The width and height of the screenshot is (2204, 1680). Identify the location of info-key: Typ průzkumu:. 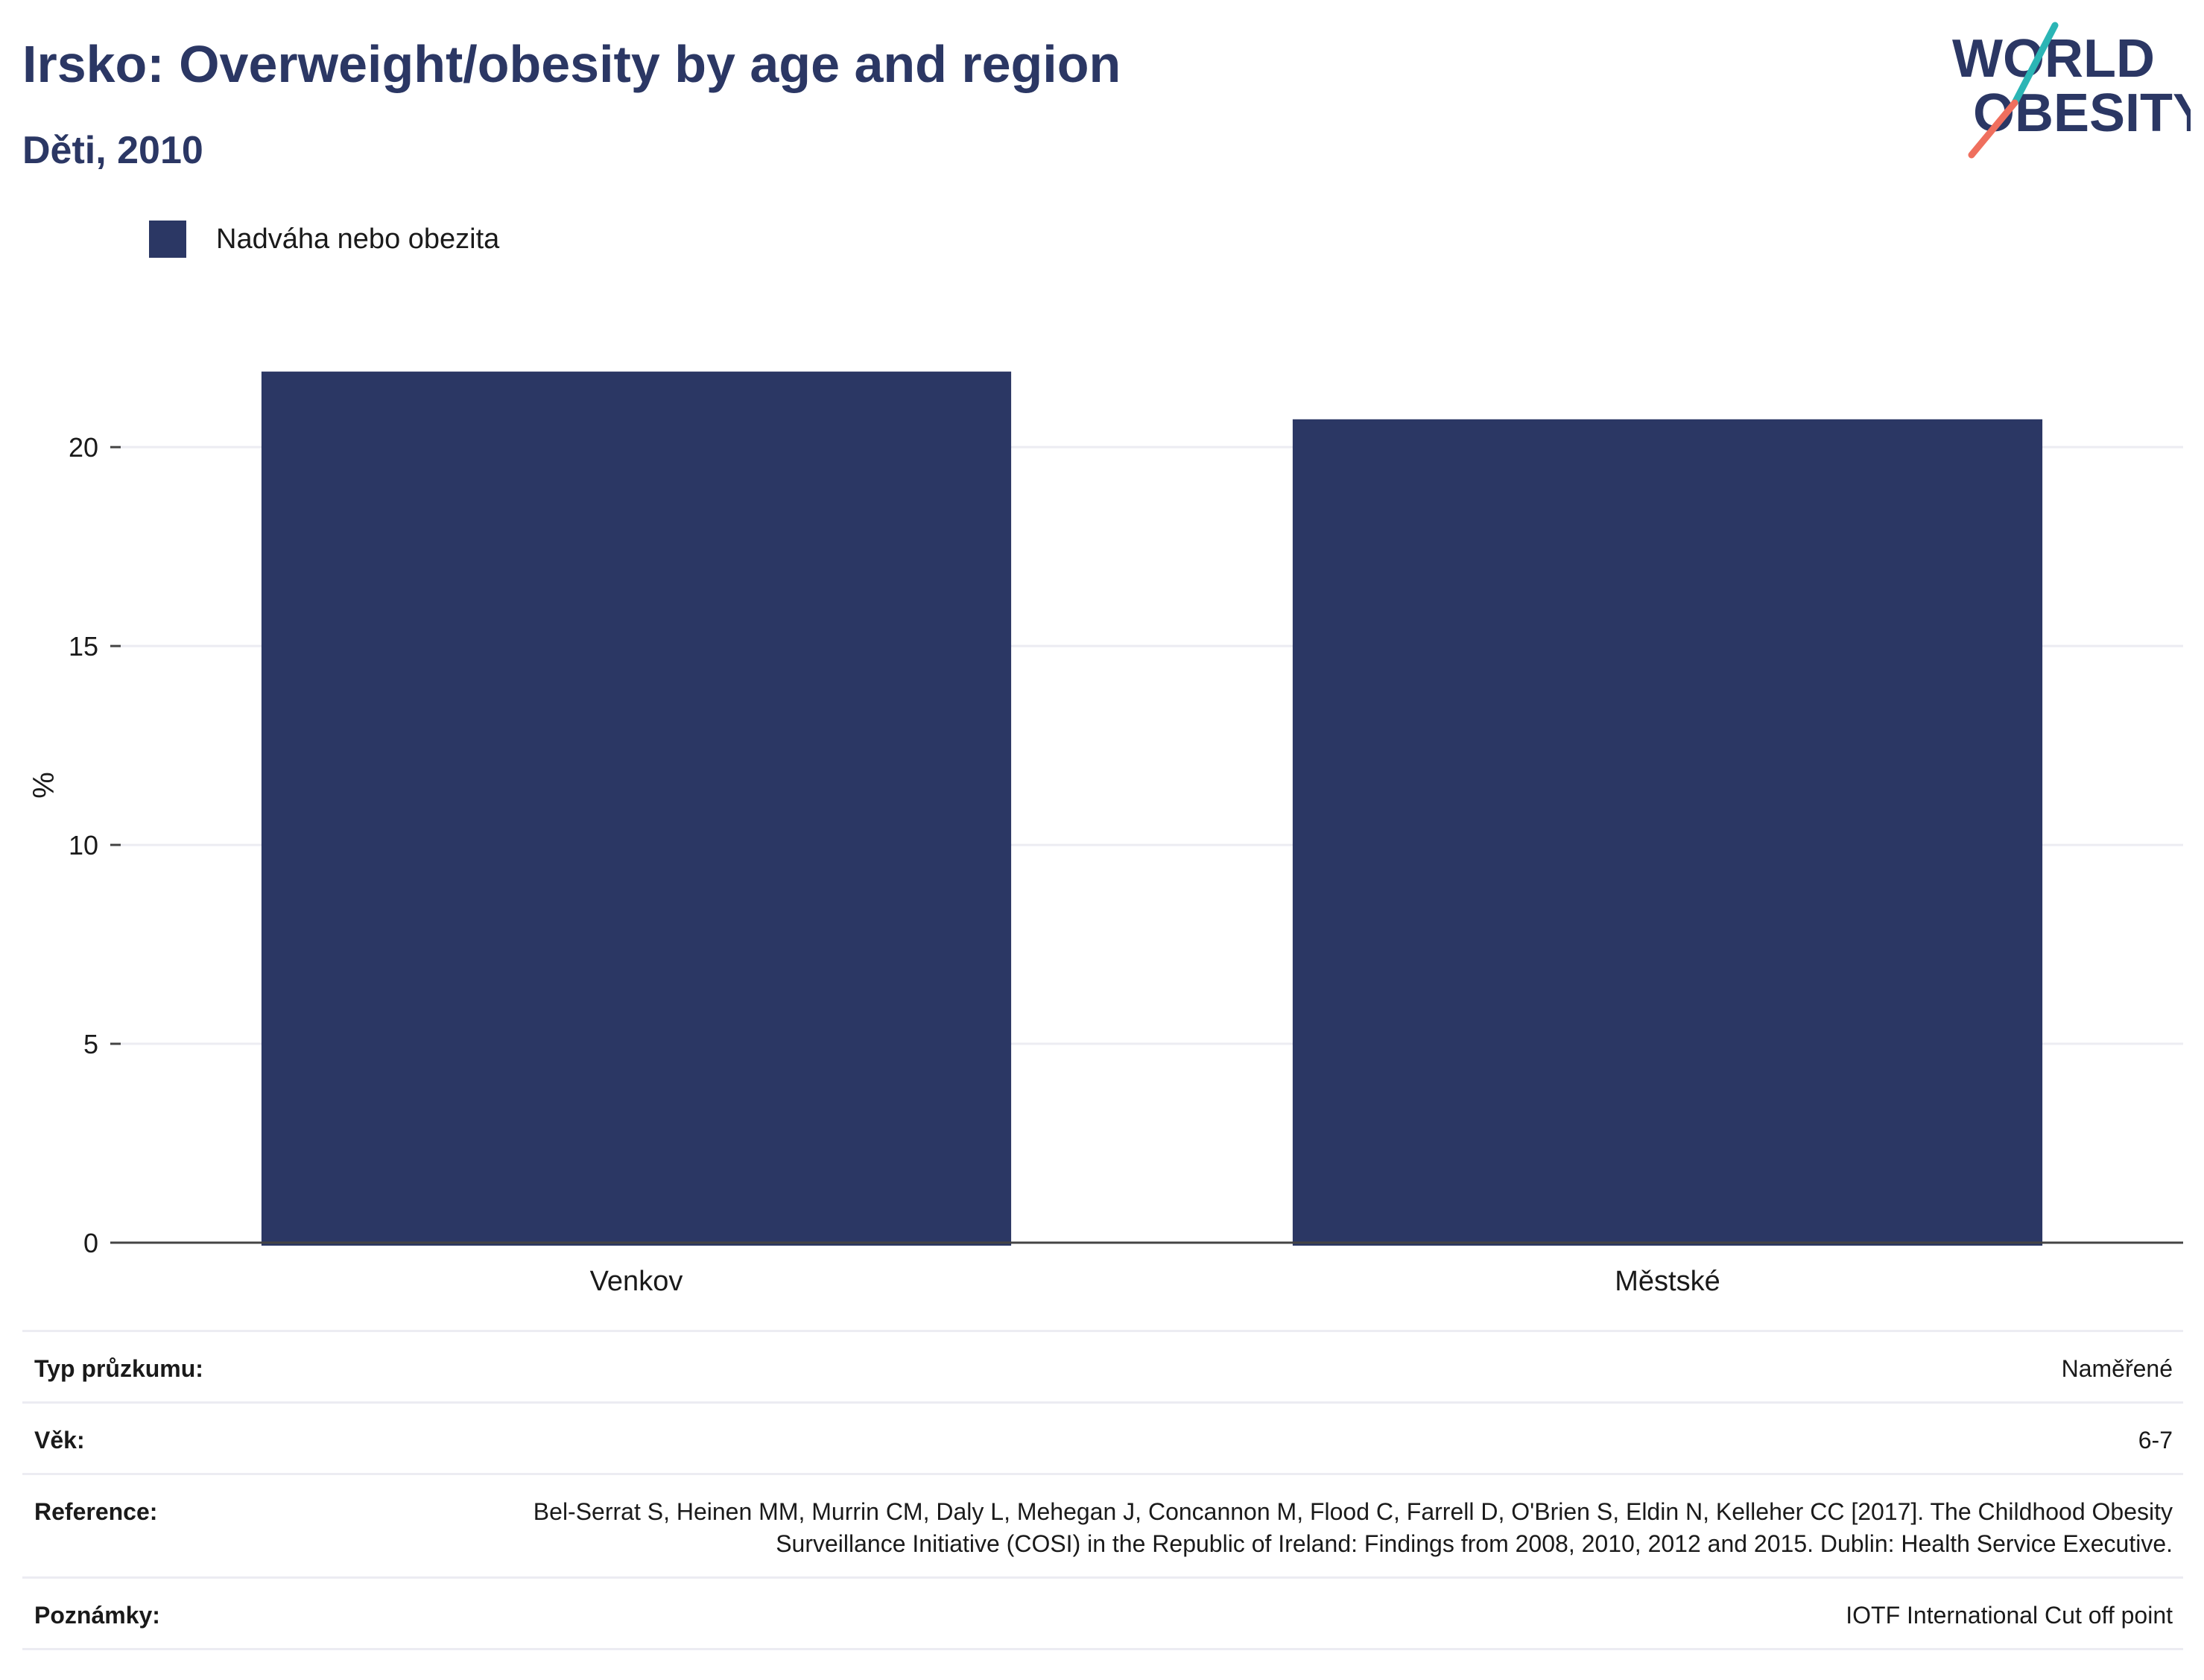
(118, 1368).